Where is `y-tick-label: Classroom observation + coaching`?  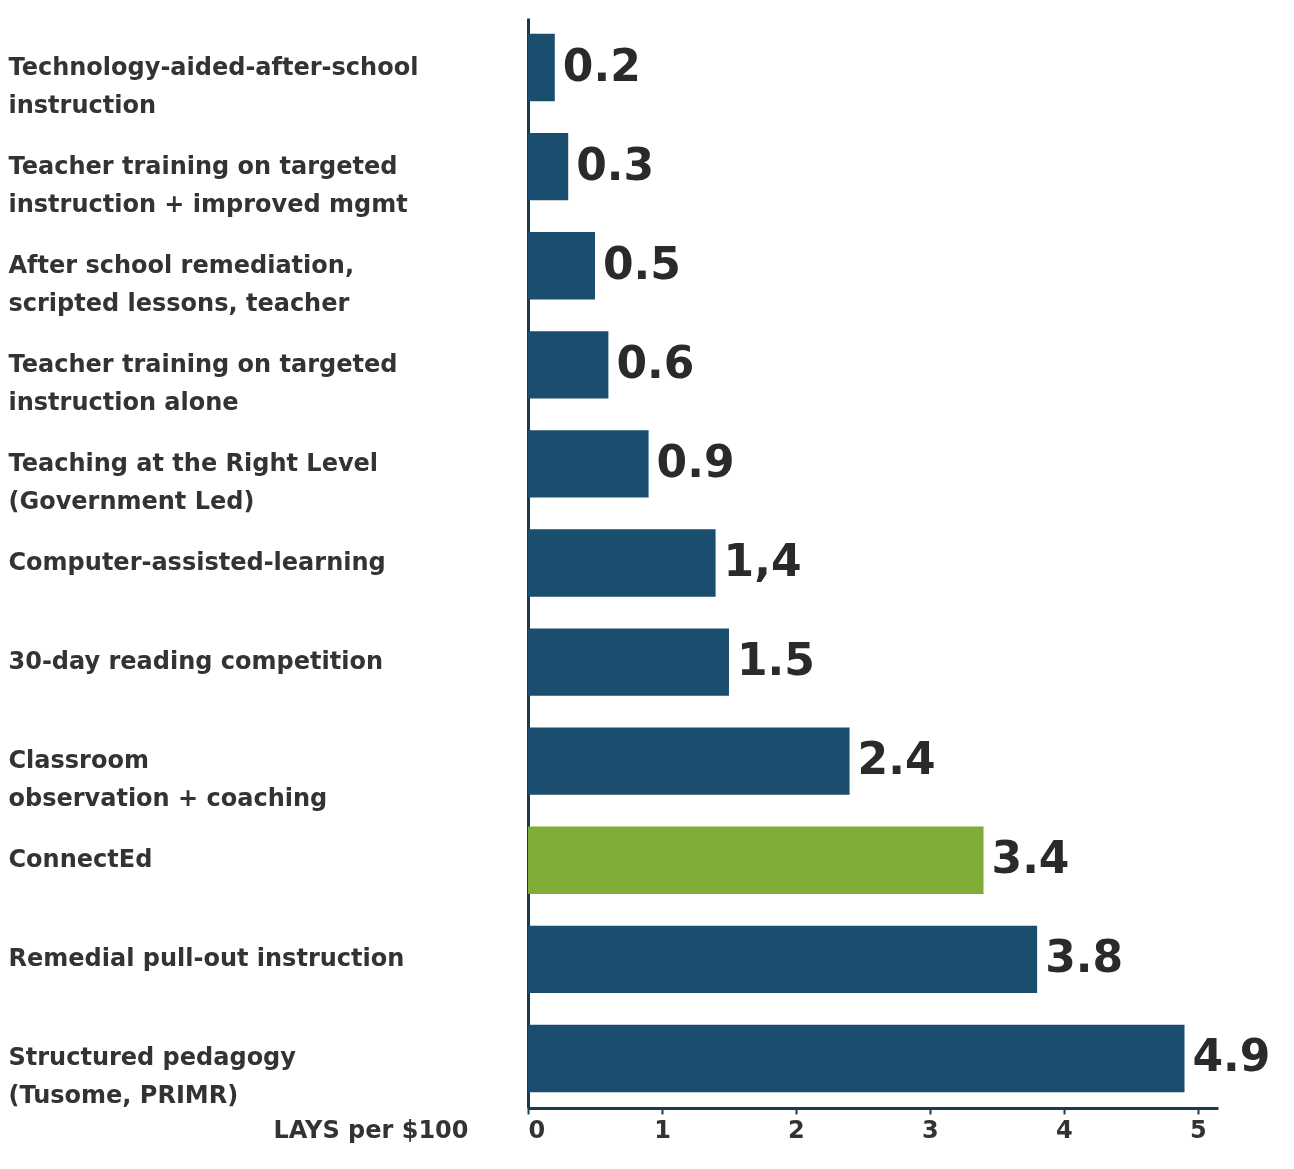 y-tick-label: Classroom observation + coaching is located at coordinates (168, 779).